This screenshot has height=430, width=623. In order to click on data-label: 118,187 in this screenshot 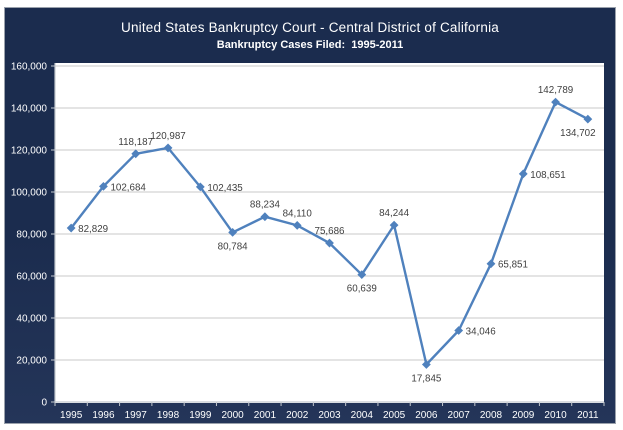, I will do `click(135, 142)`.